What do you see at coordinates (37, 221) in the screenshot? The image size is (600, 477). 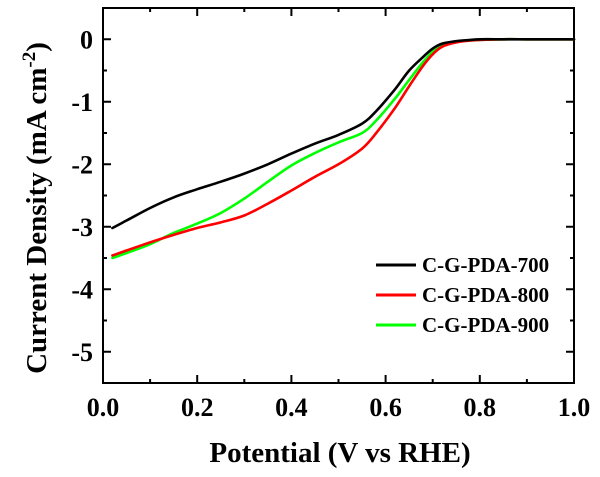 I see `y-axis-title-main: Current Density (mA cm` at bounding box center [37, 221].